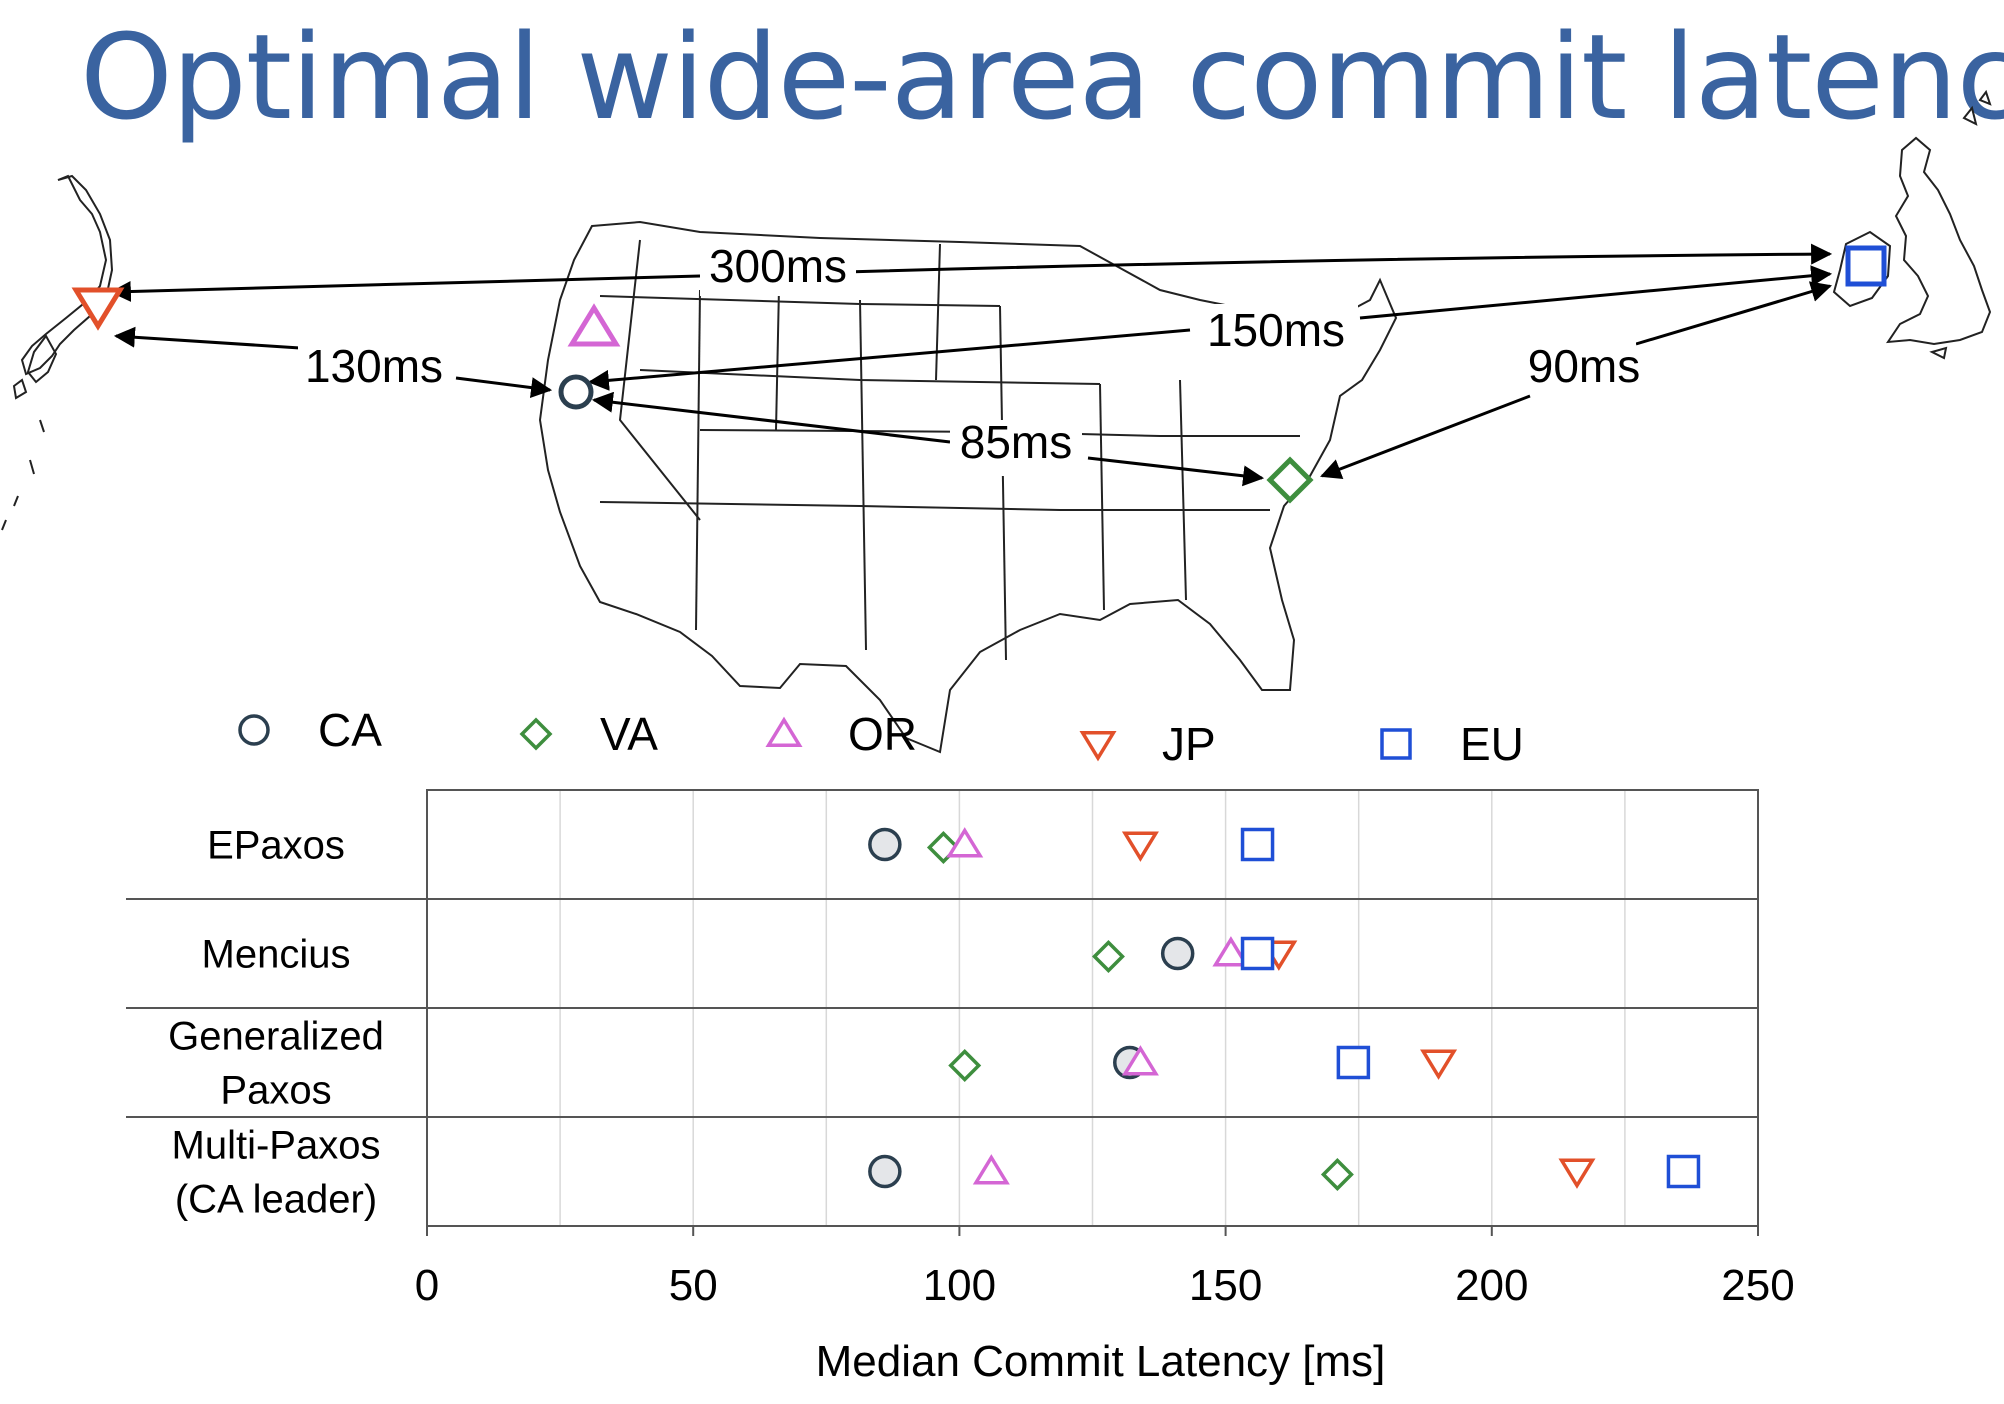  Describe the element at coordinates (1016, 442) in the screenshot. I see `link-label-ca-va: 85ms` at that location.